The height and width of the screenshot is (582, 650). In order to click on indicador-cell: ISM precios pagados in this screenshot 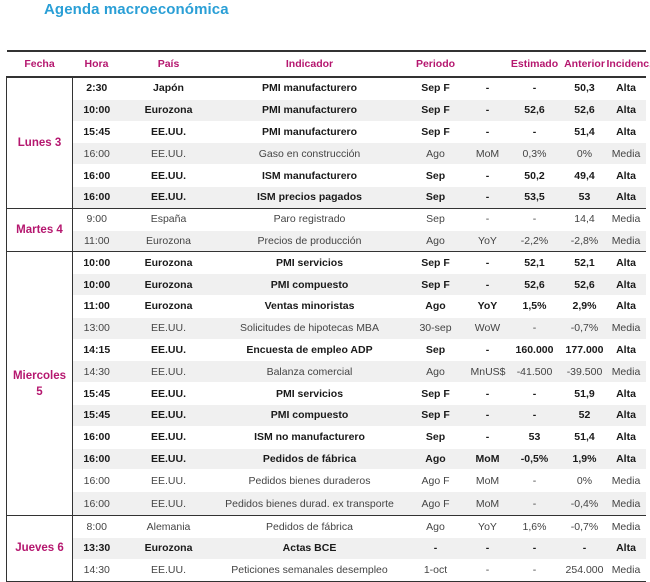, I will do `click(309, 197)`.